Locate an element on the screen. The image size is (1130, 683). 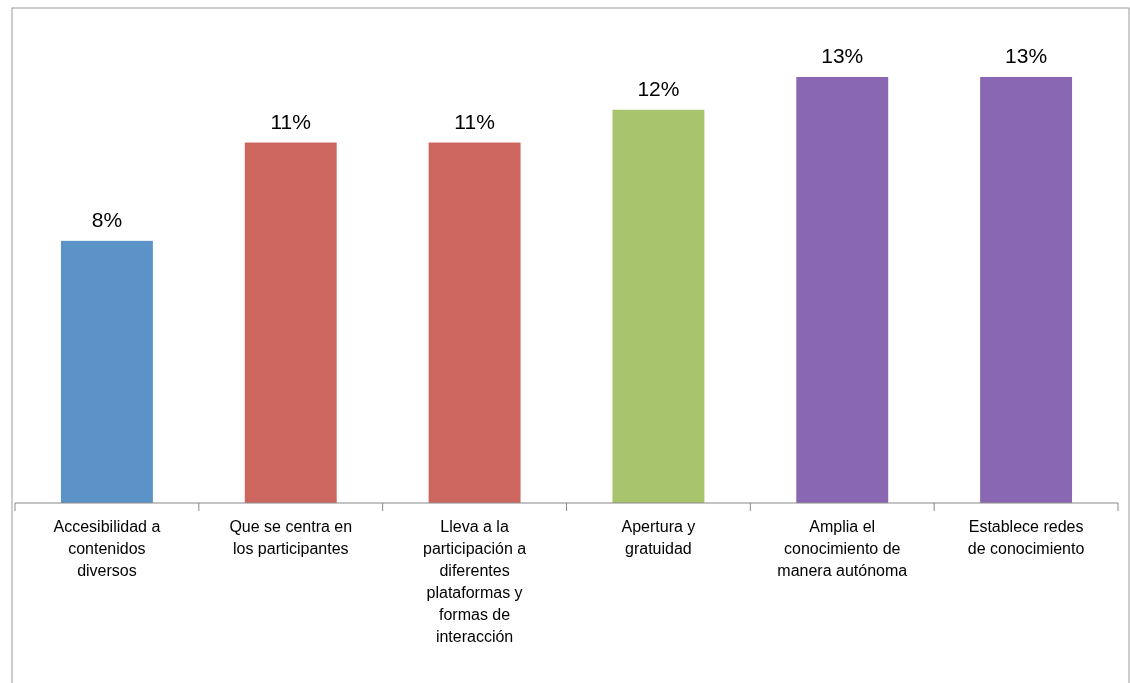
x-tick-label: Que se centra en los participantes is located at coordinates (291, 537).